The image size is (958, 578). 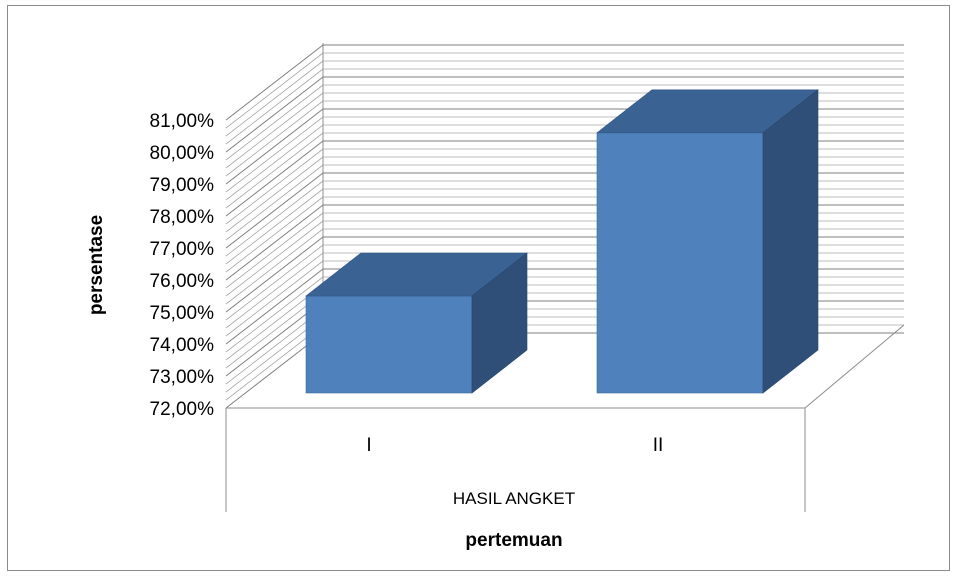 What do you see at coordinates (182, 313) in the screenshot?
I see `y-tick-label: 75,00%` at bounding box center [182, 313].